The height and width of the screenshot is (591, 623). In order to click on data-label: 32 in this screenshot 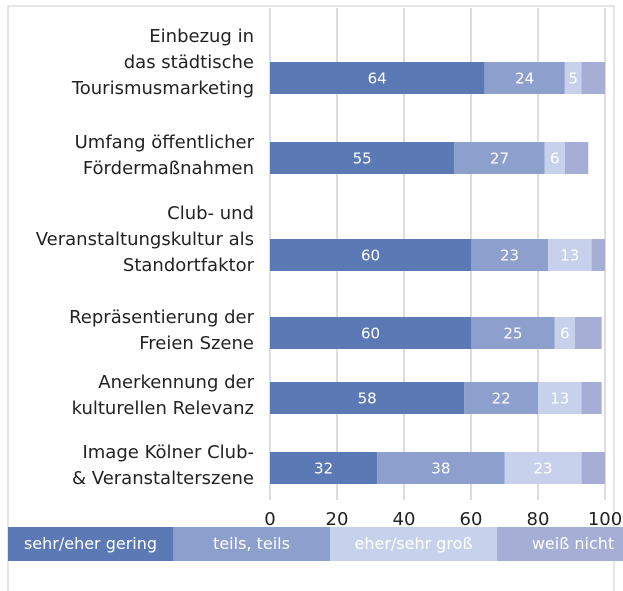, I will do `click(323, 469)`.